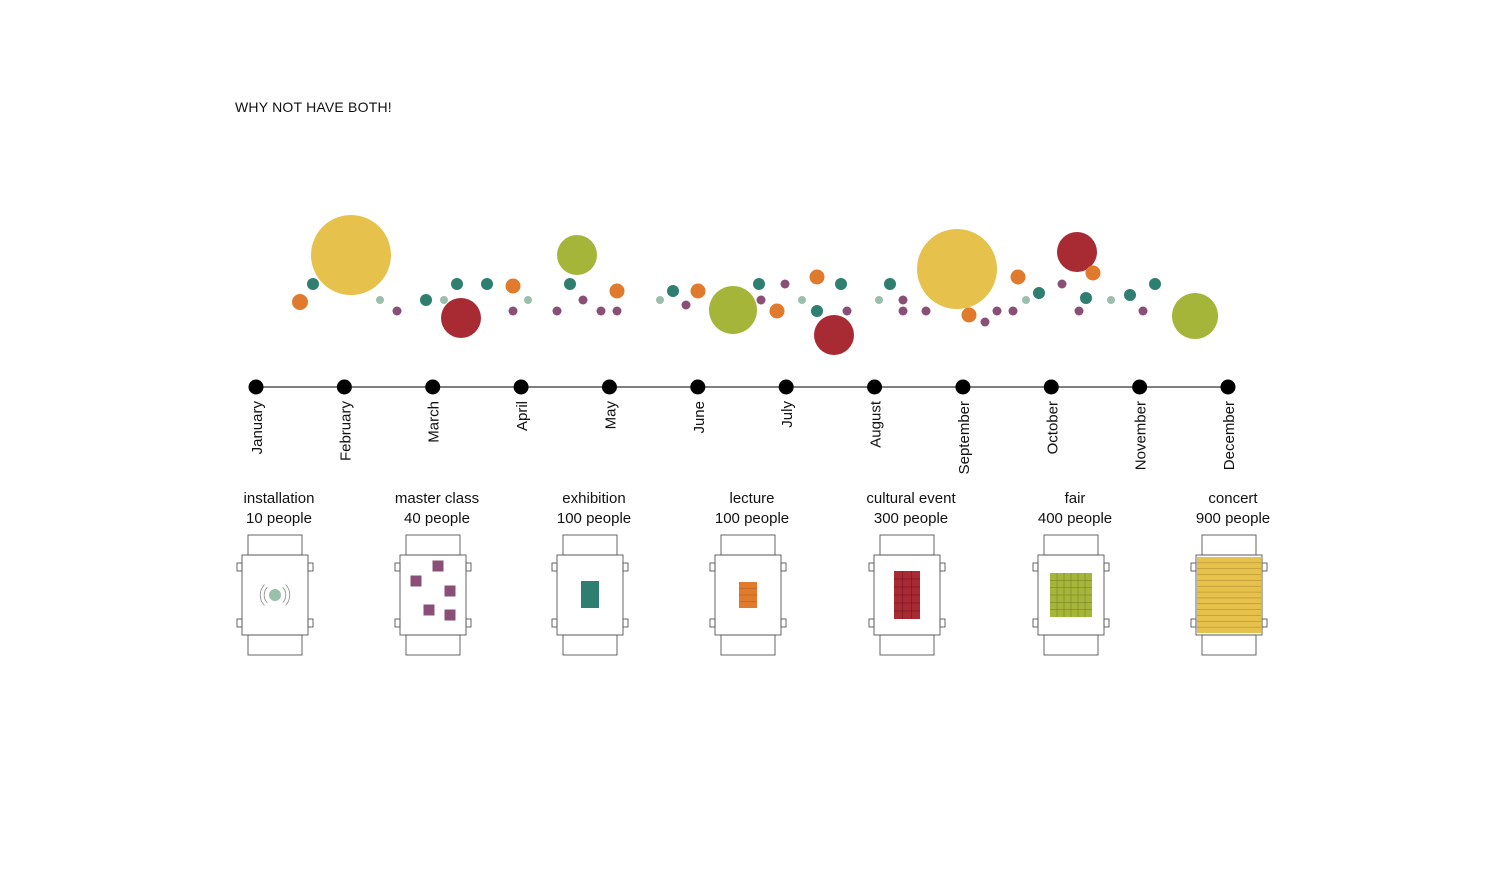 This screenshot has width=1512, height=869. What do you see at coordinates (257, 428) in the screenshot?
I see `month-label: January` at bounding box center [257, 428].